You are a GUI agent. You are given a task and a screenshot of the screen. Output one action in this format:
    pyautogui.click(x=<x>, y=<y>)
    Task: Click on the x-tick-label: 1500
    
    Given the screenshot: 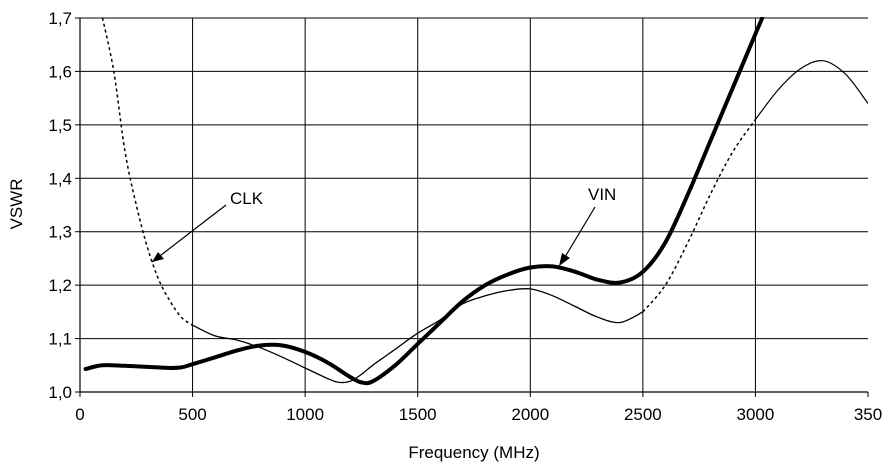 What is the action you would take?
    pyautogui.click(x=418, y=414)
    